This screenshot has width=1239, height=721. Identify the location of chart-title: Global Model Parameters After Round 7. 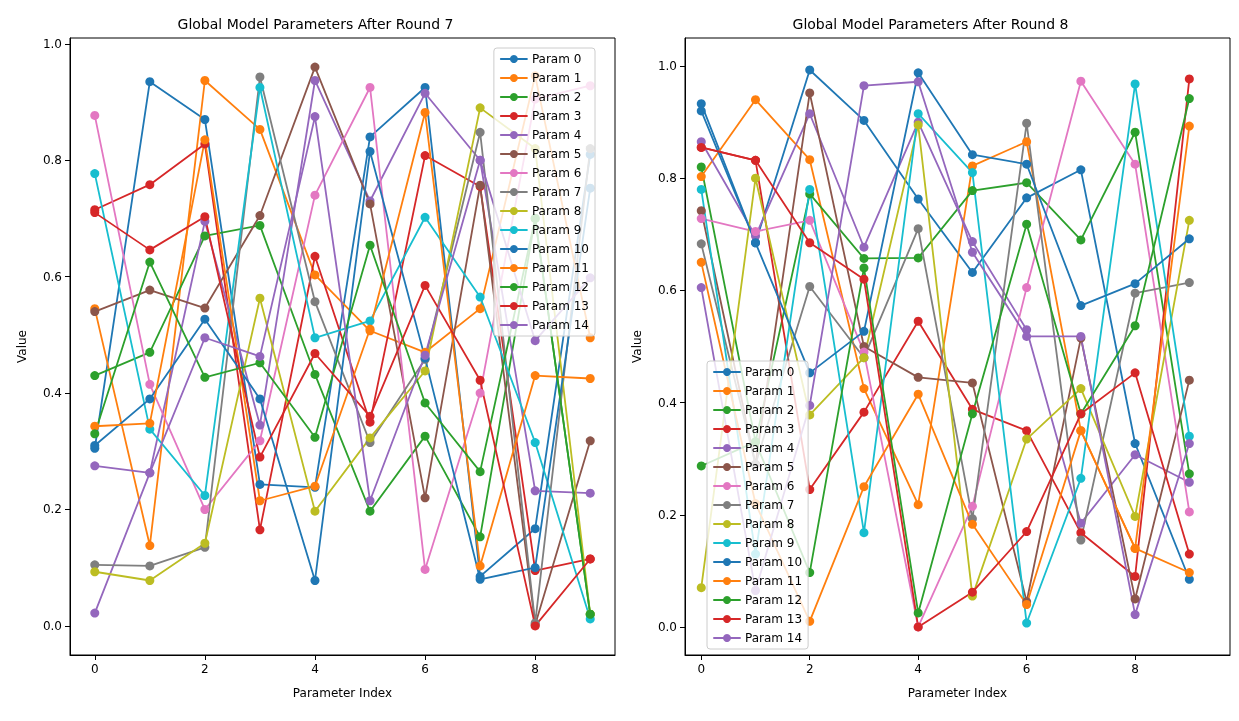
(315, 24).